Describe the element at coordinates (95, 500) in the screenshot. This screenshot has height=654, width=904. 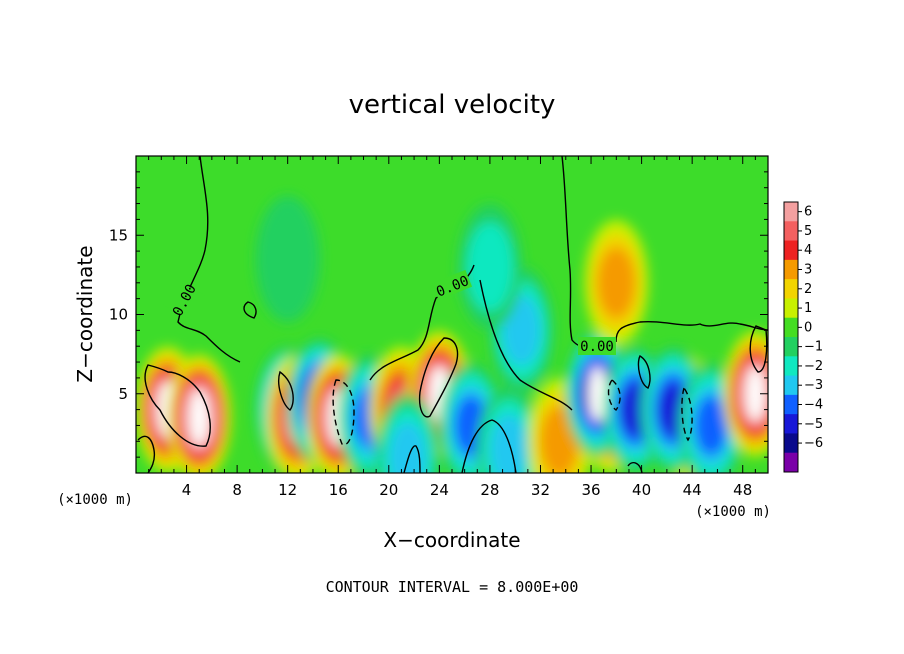
I see `x-unit-left: (×1000 m)` at that location.